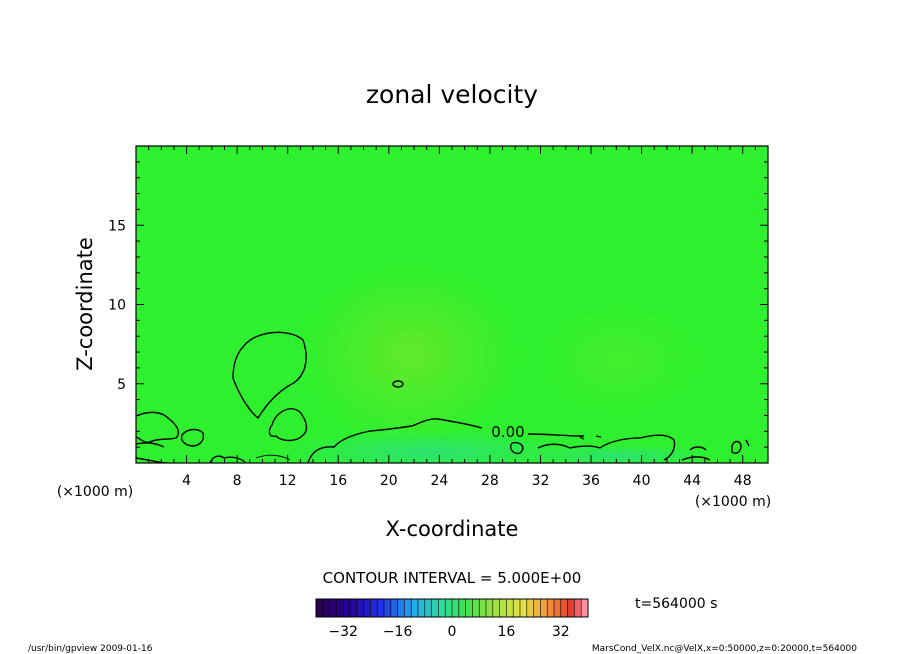 This screenshot has width=904, height=654. Describe the element at coordinates (237, 481) in the screenshot. I see `x-tick-label: 8` at that location.